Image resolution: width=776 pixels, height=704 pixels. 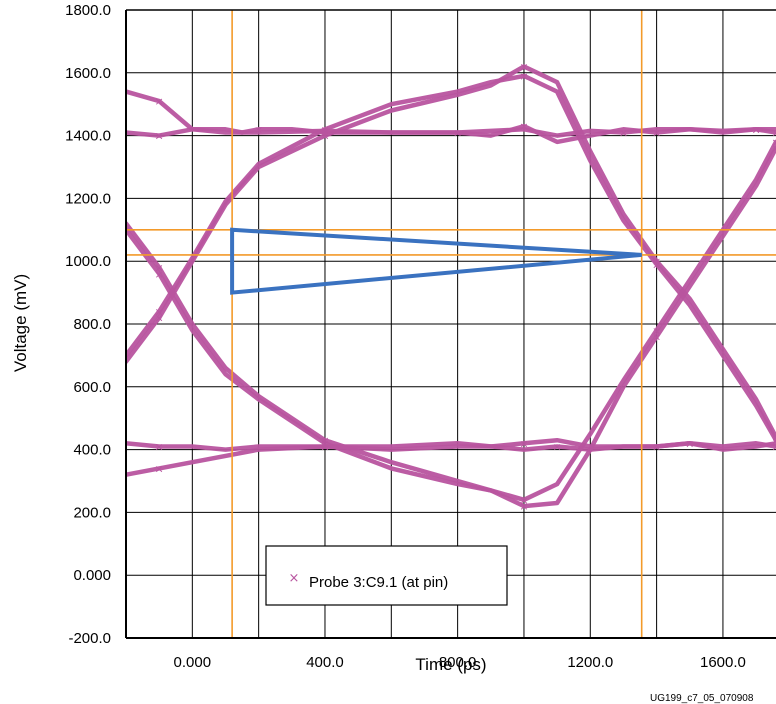 What do you see at coordinates (193, 662) in the screenshot?
I see `x-tick-label: 0.000` at bounding box center [193, 662].